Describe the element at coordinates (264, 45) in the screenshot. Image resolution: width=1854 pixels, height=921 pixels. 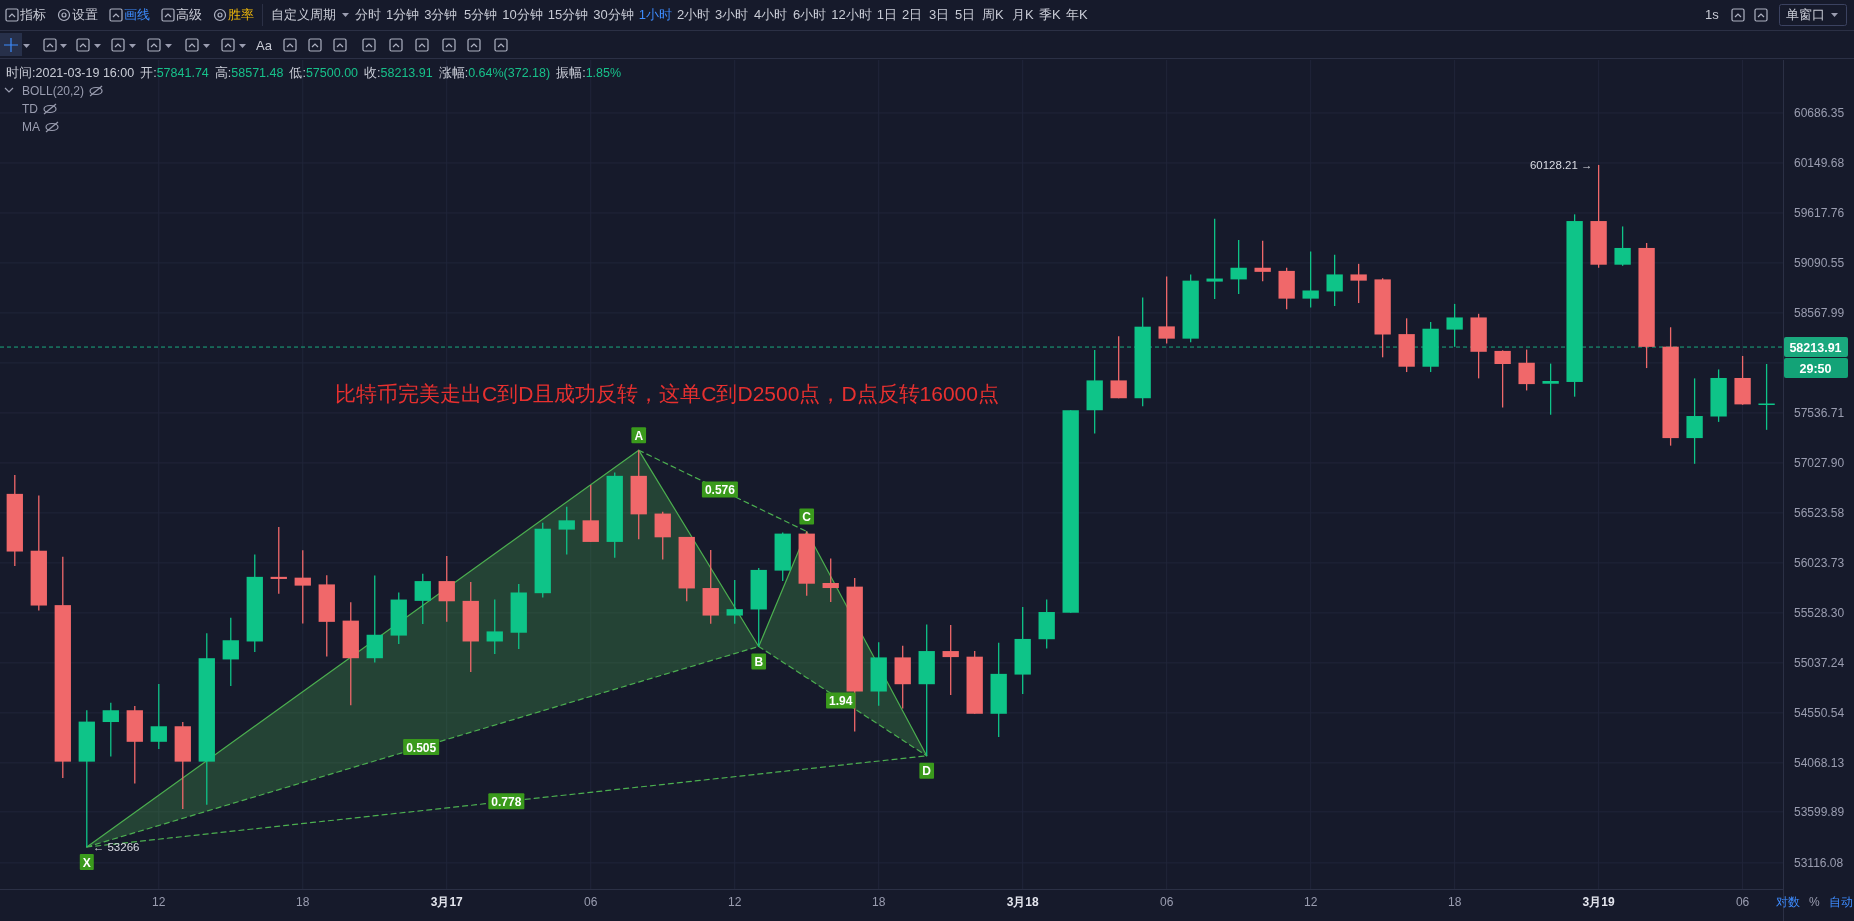
I see `text: Aa` at that location.